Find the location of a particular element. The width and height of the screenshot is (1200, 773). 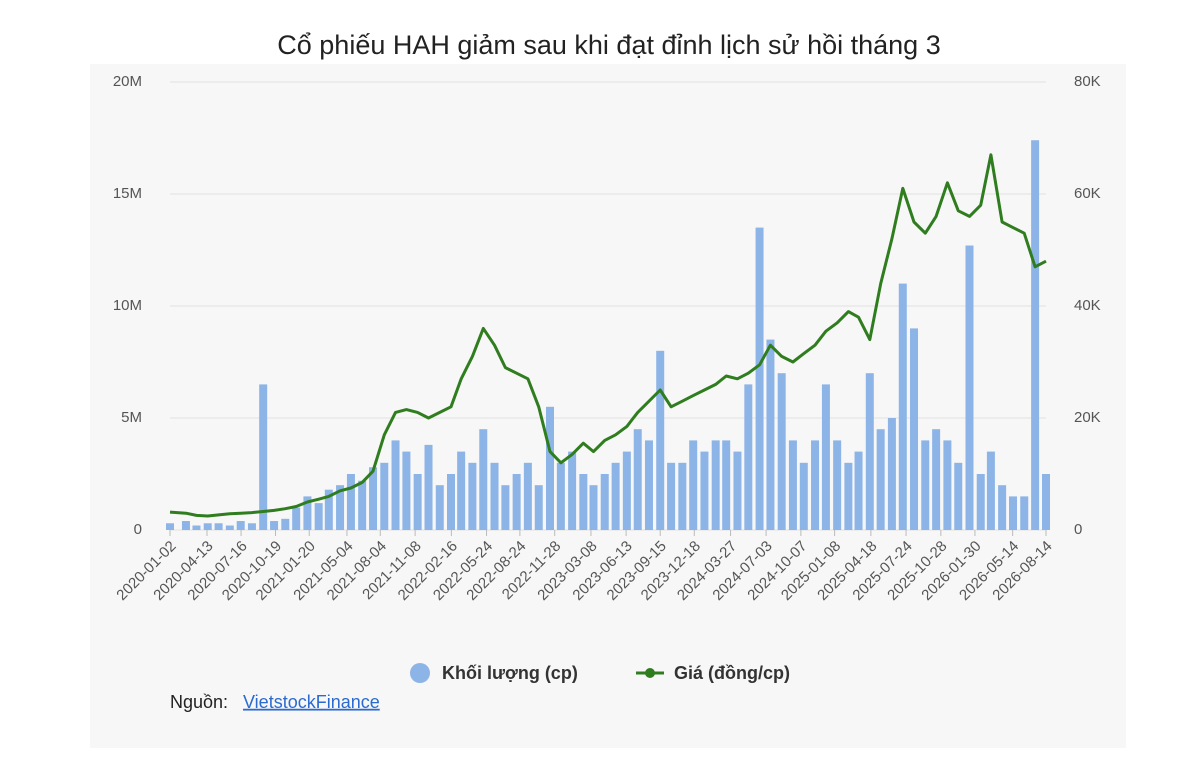

y2-tick-label: 40K is located at coordinates (1087, 305).